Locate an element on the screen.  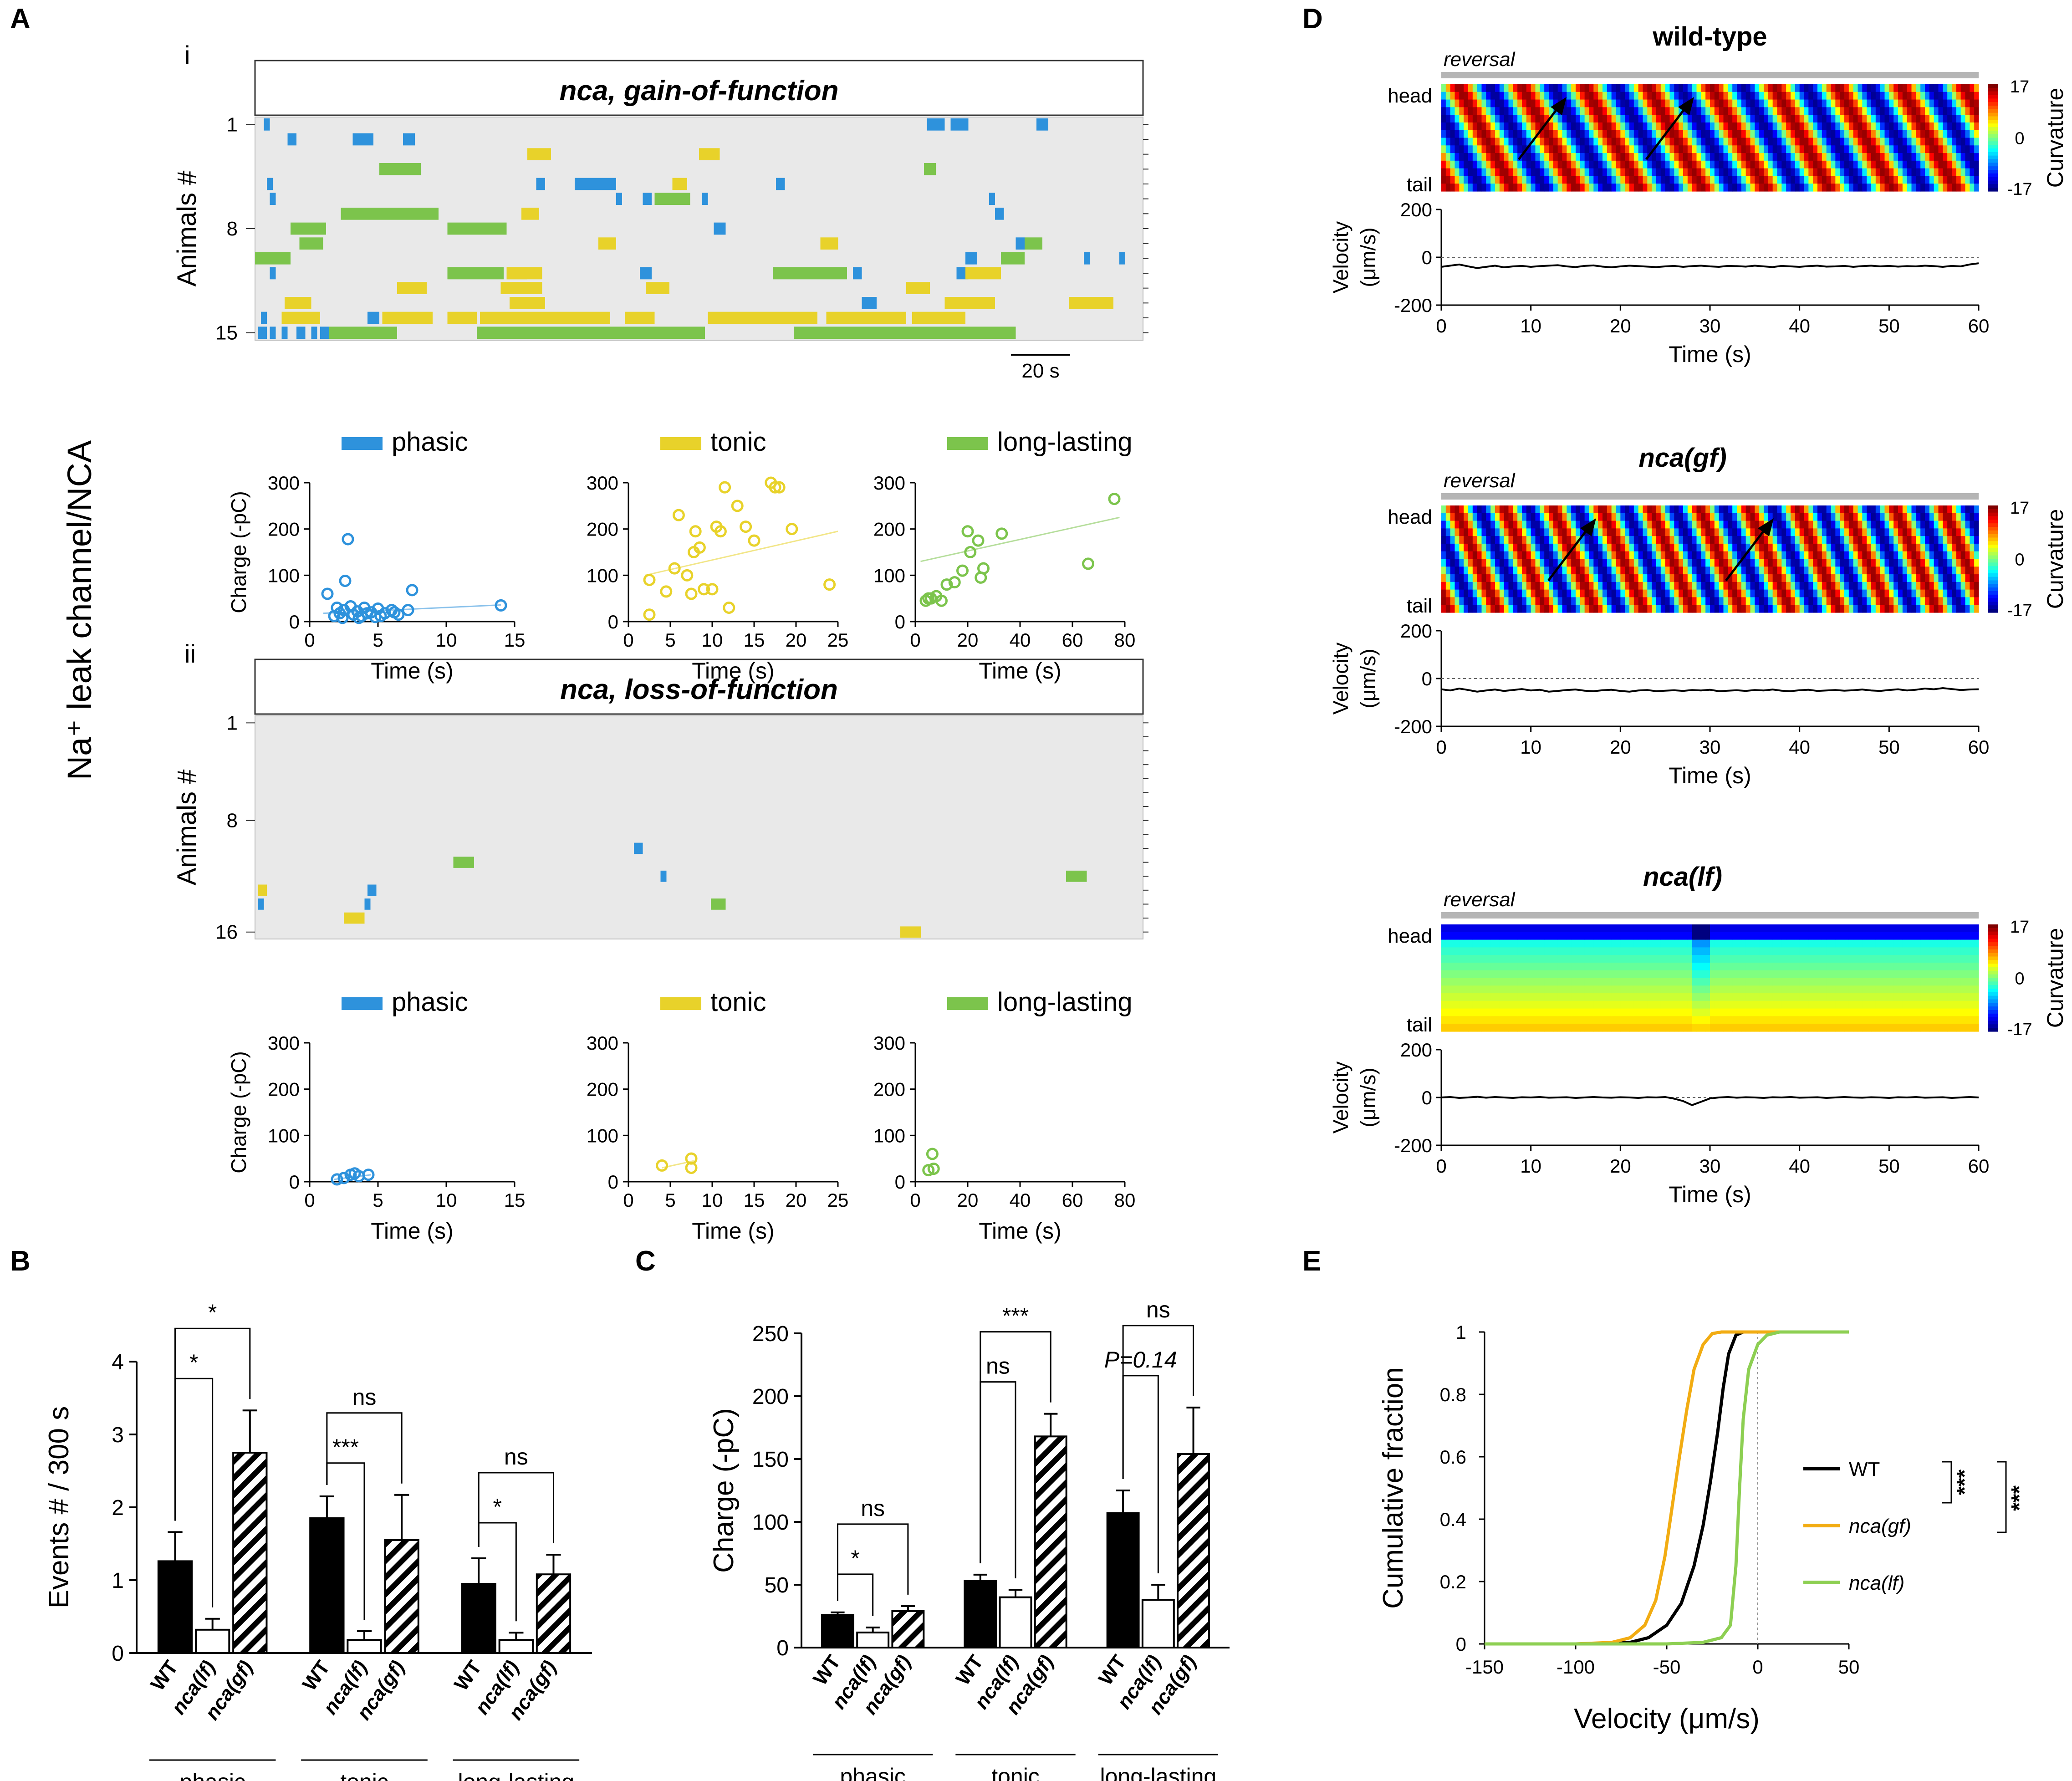
colorbar-tick: -17 is located at coordinates (2020, 189).